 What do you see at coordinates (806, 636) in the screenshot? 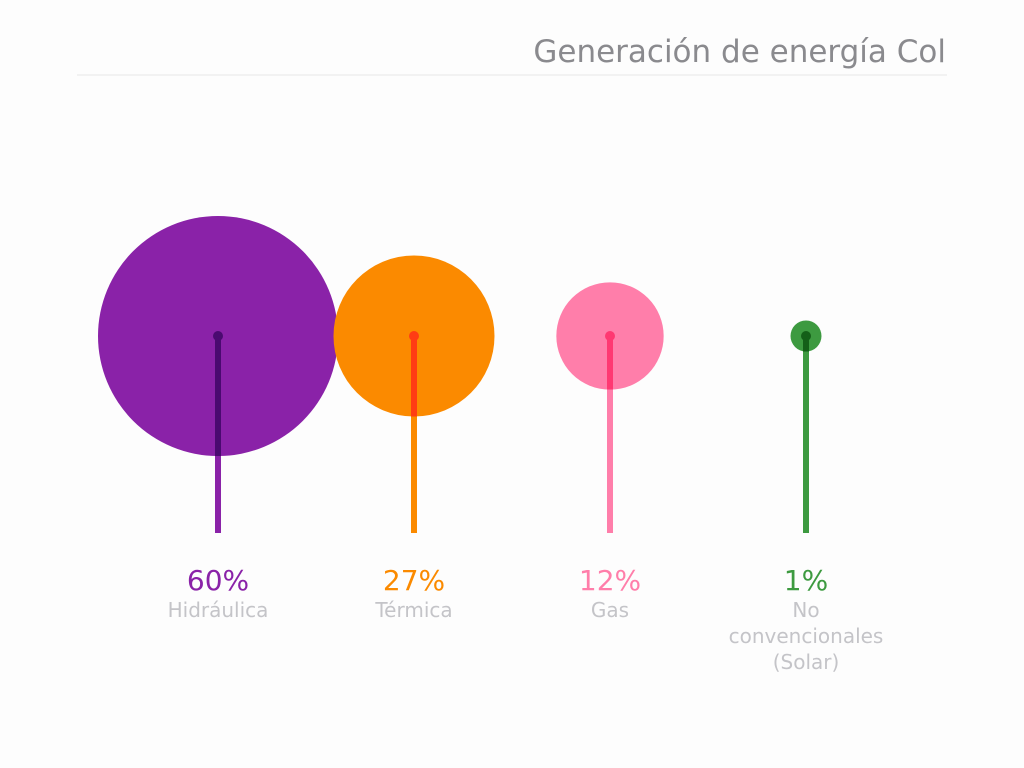
I see `category-label-4-line-2: convencionales` at bounding box center [806, 636].